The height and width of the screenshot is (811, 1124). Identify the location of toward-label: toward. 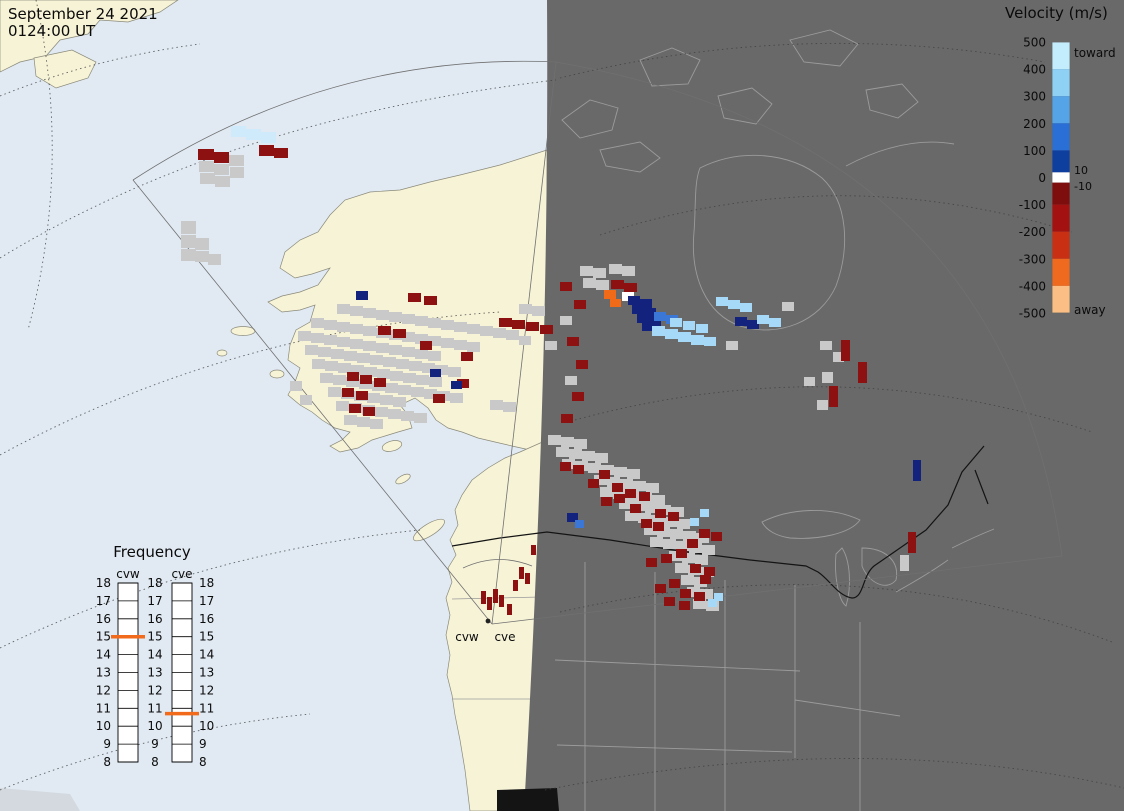
(1095, 53).